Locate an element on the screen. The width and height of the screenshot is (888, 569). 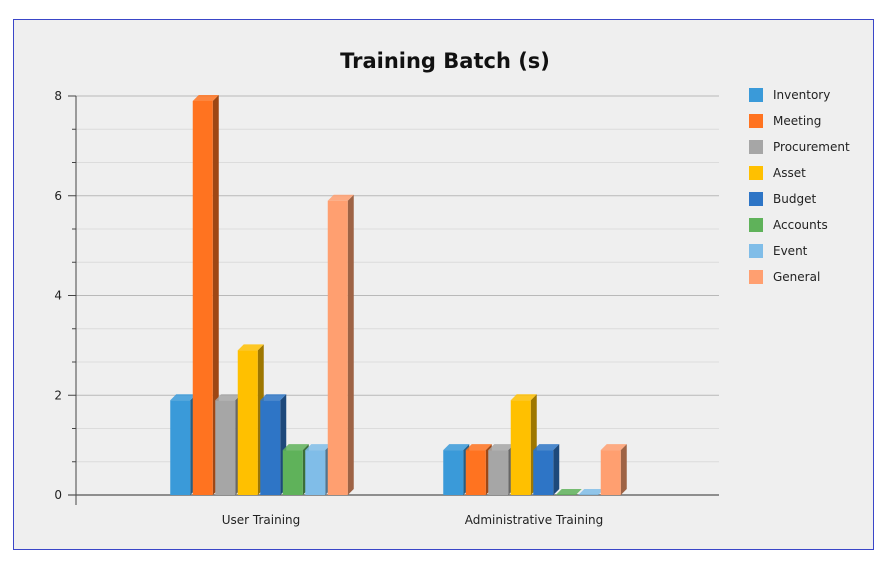
y-tick-label: 8 is located at coordinates (58, 96).